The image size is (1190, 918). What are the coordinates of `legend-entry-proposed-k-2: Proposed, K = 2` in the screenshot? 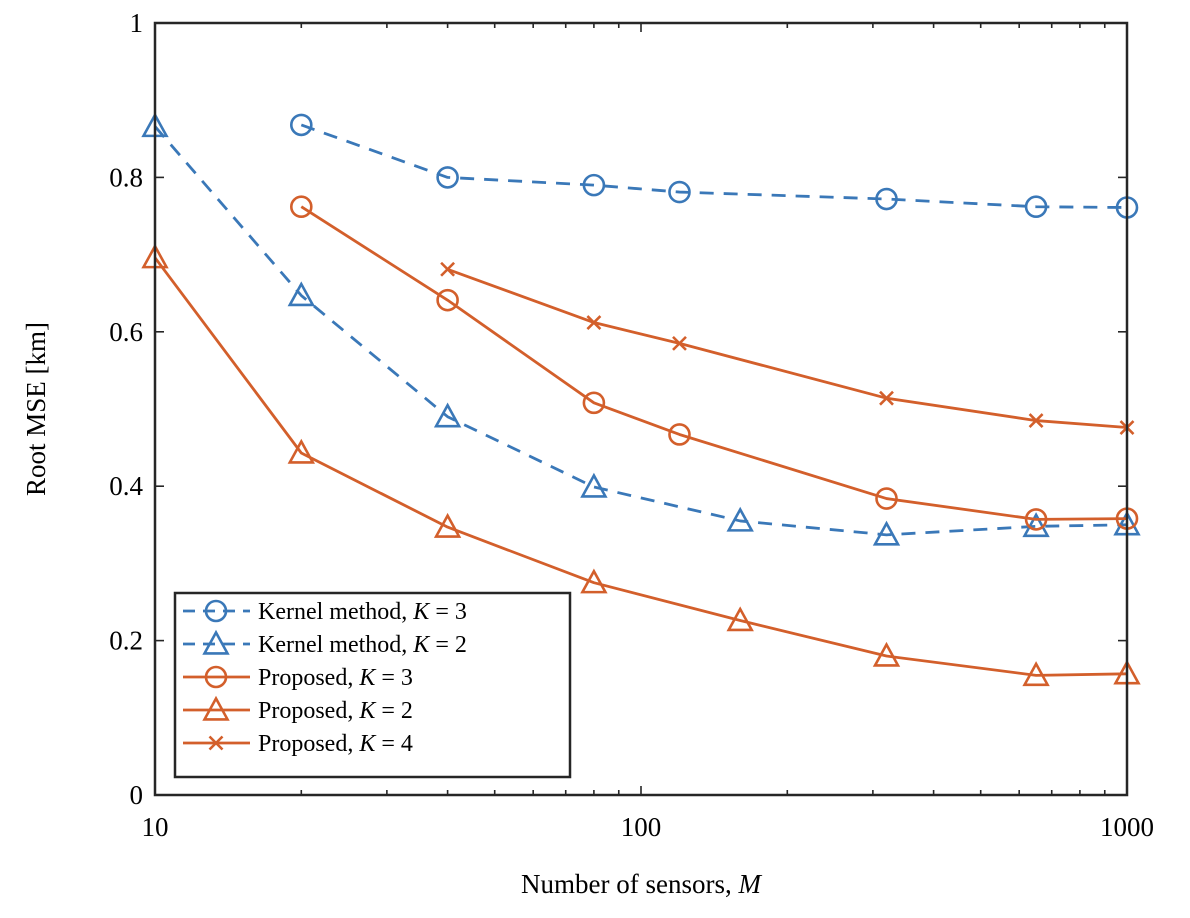 It's located at (298, 709).